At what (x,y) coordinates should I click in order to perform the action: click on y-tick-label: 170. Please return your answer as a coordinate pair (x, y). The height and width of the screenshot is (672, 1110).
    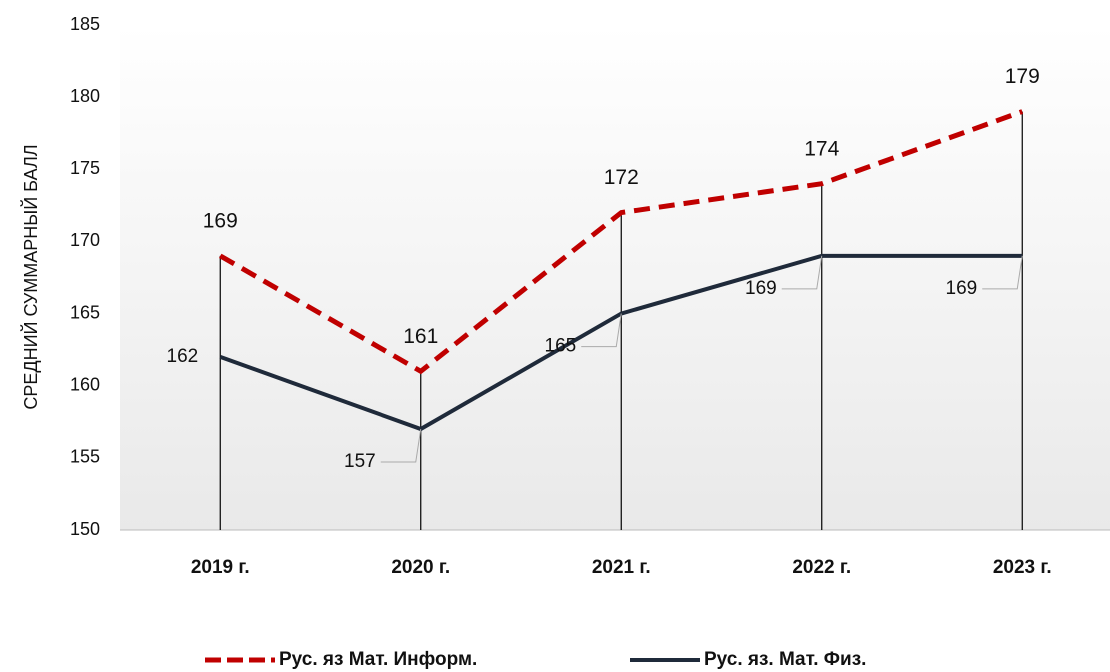
    Looking at the image, I should click on (85, 240).